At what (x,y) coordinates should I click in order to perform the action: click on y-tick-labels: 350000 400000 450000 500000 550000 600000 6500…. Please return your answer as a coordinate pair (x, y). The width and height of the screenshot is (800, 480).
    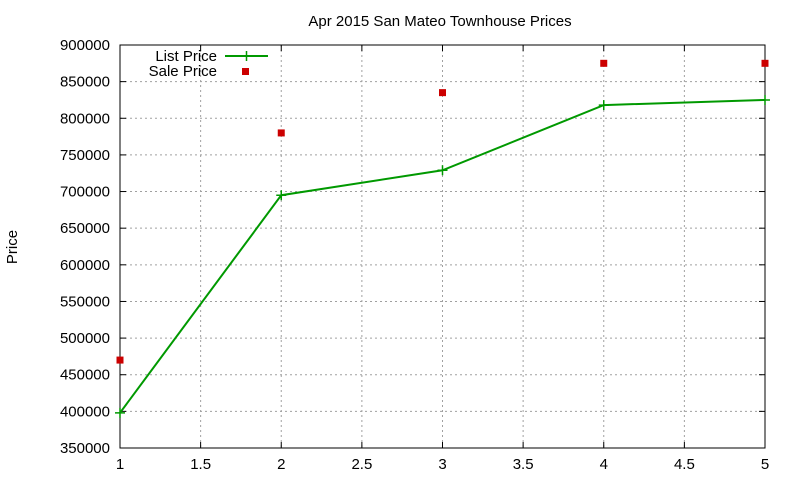
    Looking at the image, I should click on (85, 247).